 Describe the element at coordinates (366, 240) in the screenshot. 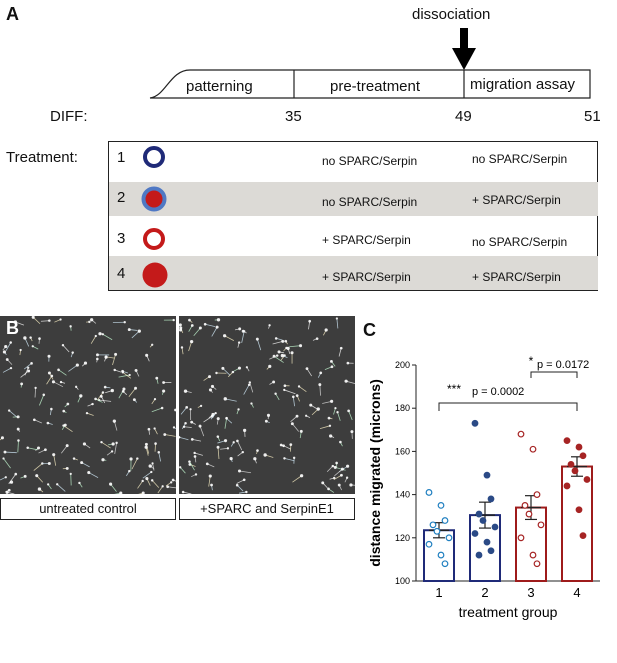

I see `treatment-row-3-pre: + SPARC/Serpin` at that location.